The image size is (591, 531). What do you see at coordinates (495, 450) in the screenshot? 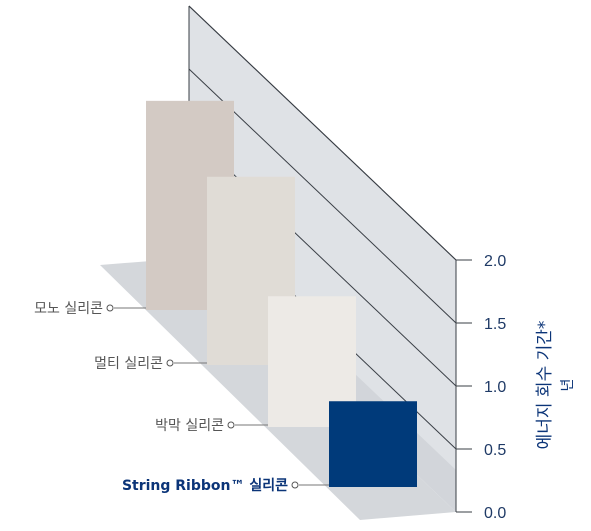
I see `y-tick-label: 0.5` at bounding box center [495, 450].